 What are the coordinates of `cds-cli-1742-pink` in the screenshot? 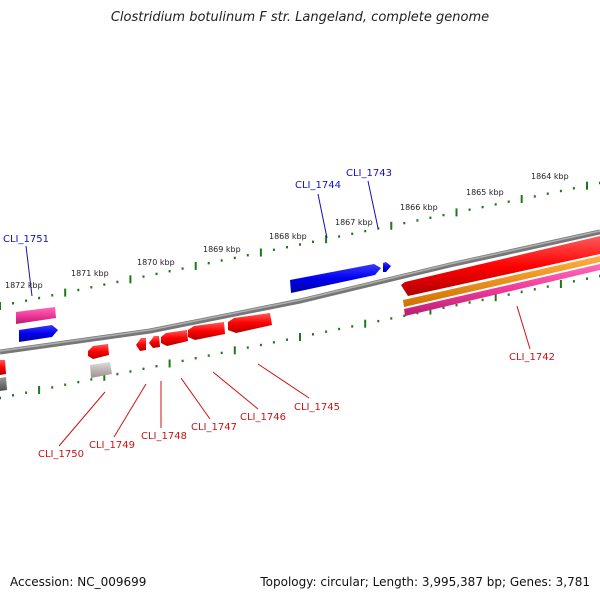 It's located at (502, 290).